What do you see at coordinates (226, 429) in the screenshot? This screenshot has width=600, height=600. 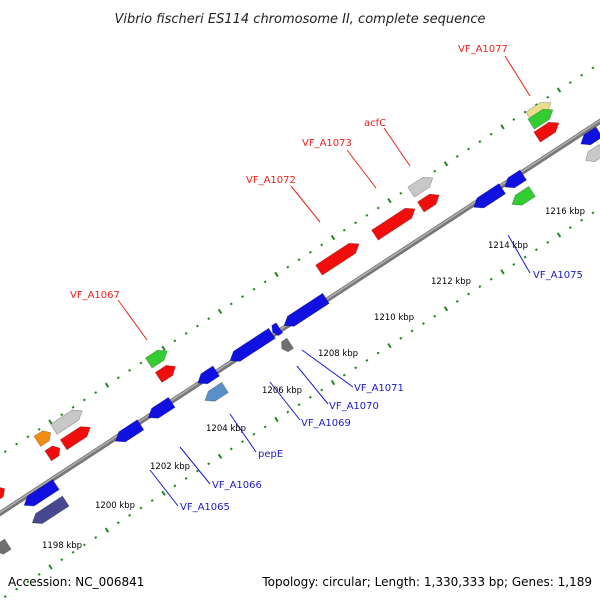 I see `kbp-label-1204: 1204 kbp` at bounding box center [226, 429].